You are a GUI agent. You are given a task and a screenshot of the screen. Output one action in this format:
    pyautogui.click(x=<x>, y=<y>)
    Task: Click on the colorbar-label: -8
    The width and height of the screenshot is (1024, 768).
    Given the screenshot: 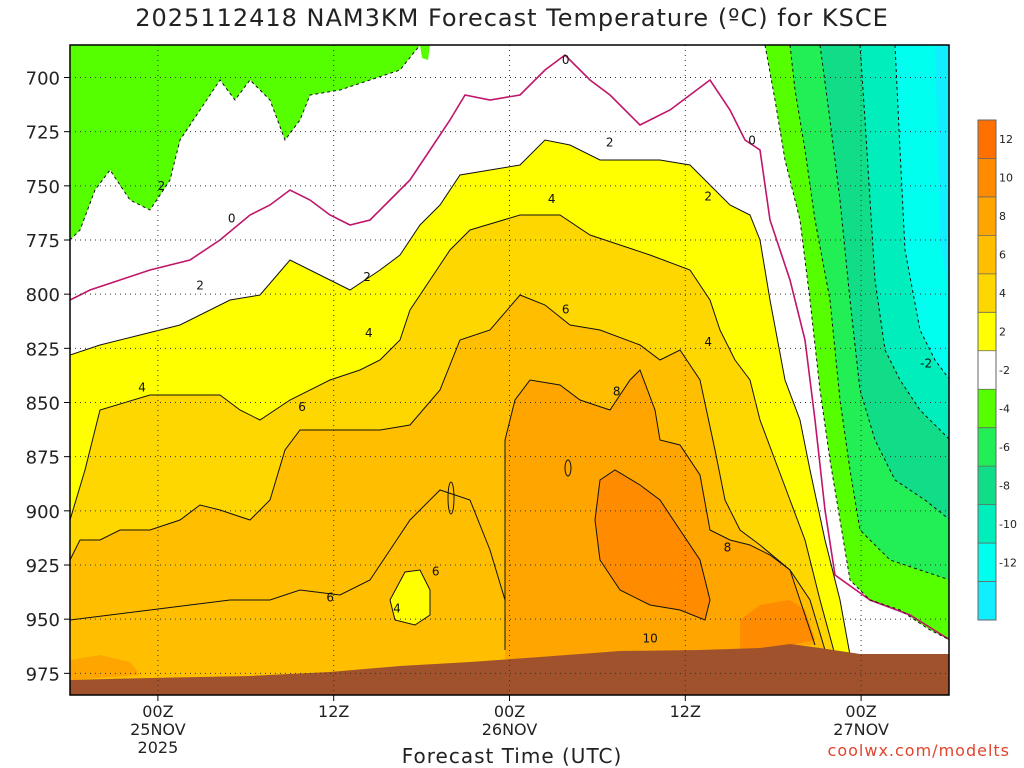 What is the action you would take?
    pyautogui.click(x=1004, y=485)
    